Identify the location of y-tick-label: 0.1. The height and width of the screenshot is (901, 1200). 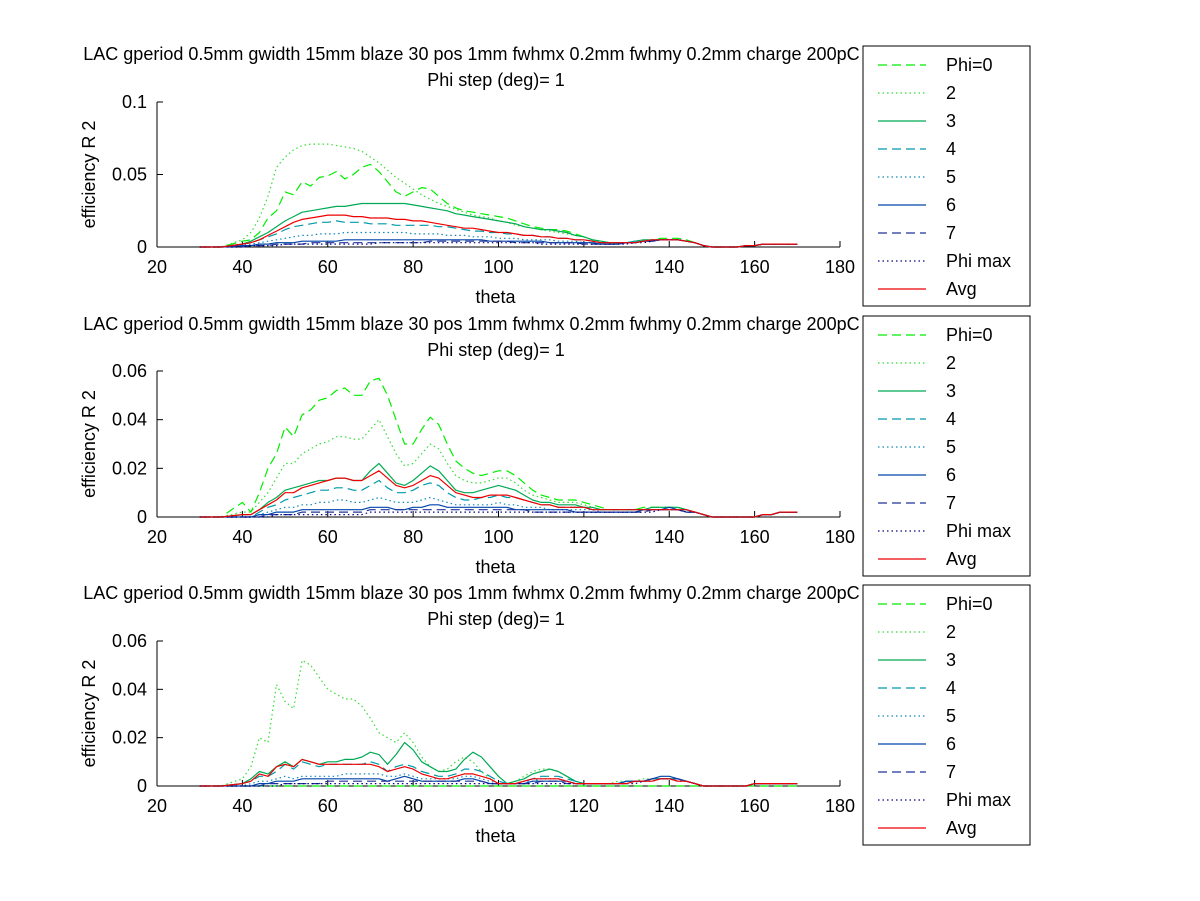
(134, 102).